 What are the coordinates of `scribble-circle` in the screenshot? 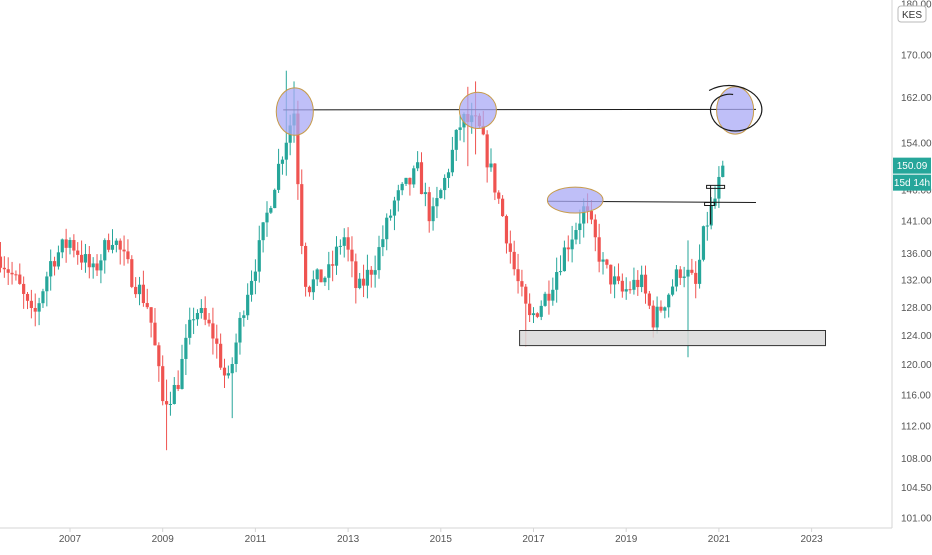 It's located at (735, 108).